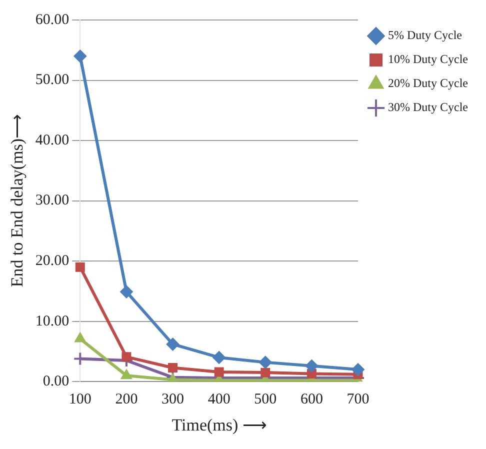 The height and width of the screenshot is (449, 486). Describe the element at coordinates (80, 400) in the screenshot. I see `x-tick-label: 100` at that location.